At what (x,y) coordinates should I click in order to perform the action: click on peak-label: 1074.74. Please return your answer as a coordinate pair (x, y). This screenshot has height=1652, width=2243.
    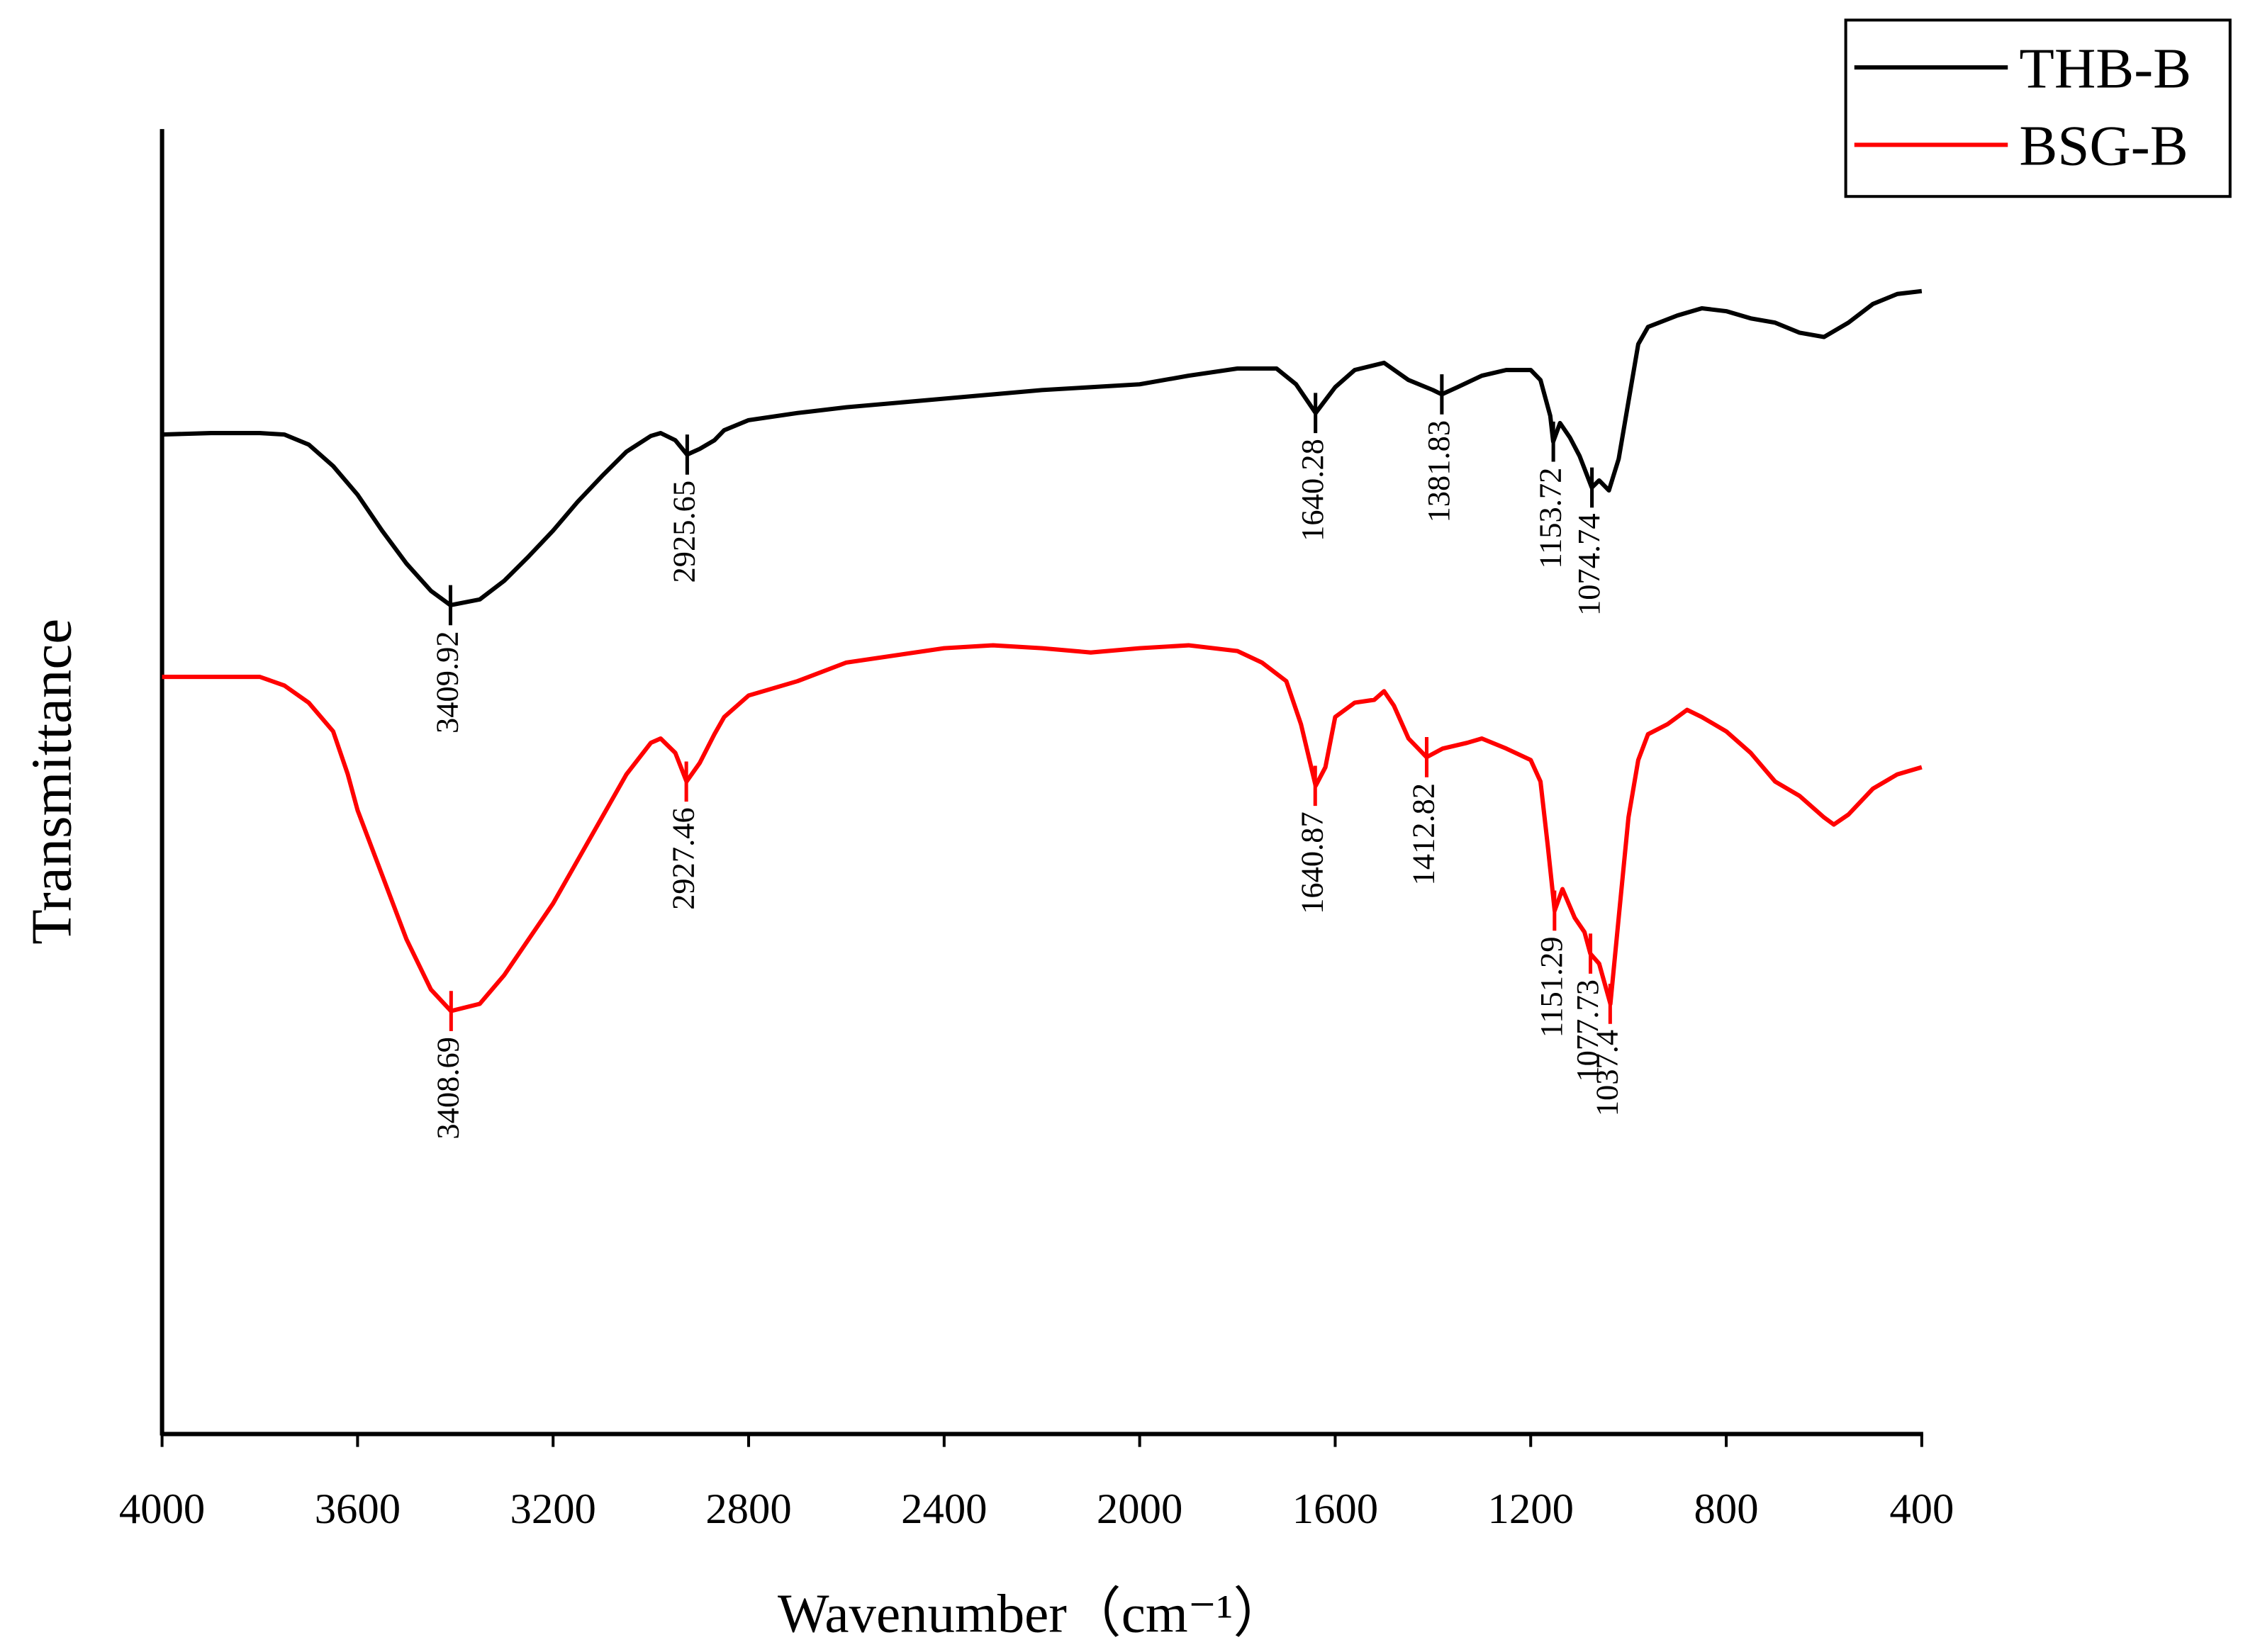
    Looking at the image, I should click on (1588, 564).